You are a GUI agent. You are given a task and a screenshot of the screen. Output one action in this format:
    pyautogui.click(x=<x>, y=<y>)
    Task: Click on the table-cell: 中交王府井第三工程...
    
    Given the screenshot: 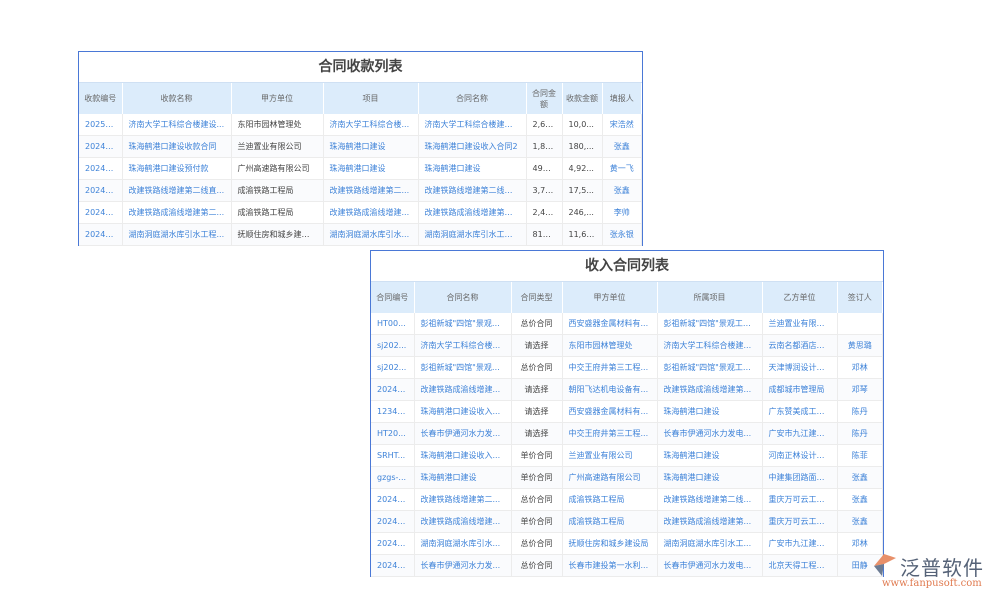 What is the action you would take?
    pyautogui.click(x=610, y=433)
    